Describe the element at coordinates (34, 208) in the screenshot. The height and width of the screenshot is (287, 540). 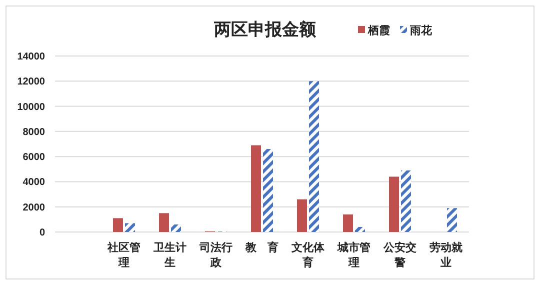
I see `y-tick-label: 2000` at that location.